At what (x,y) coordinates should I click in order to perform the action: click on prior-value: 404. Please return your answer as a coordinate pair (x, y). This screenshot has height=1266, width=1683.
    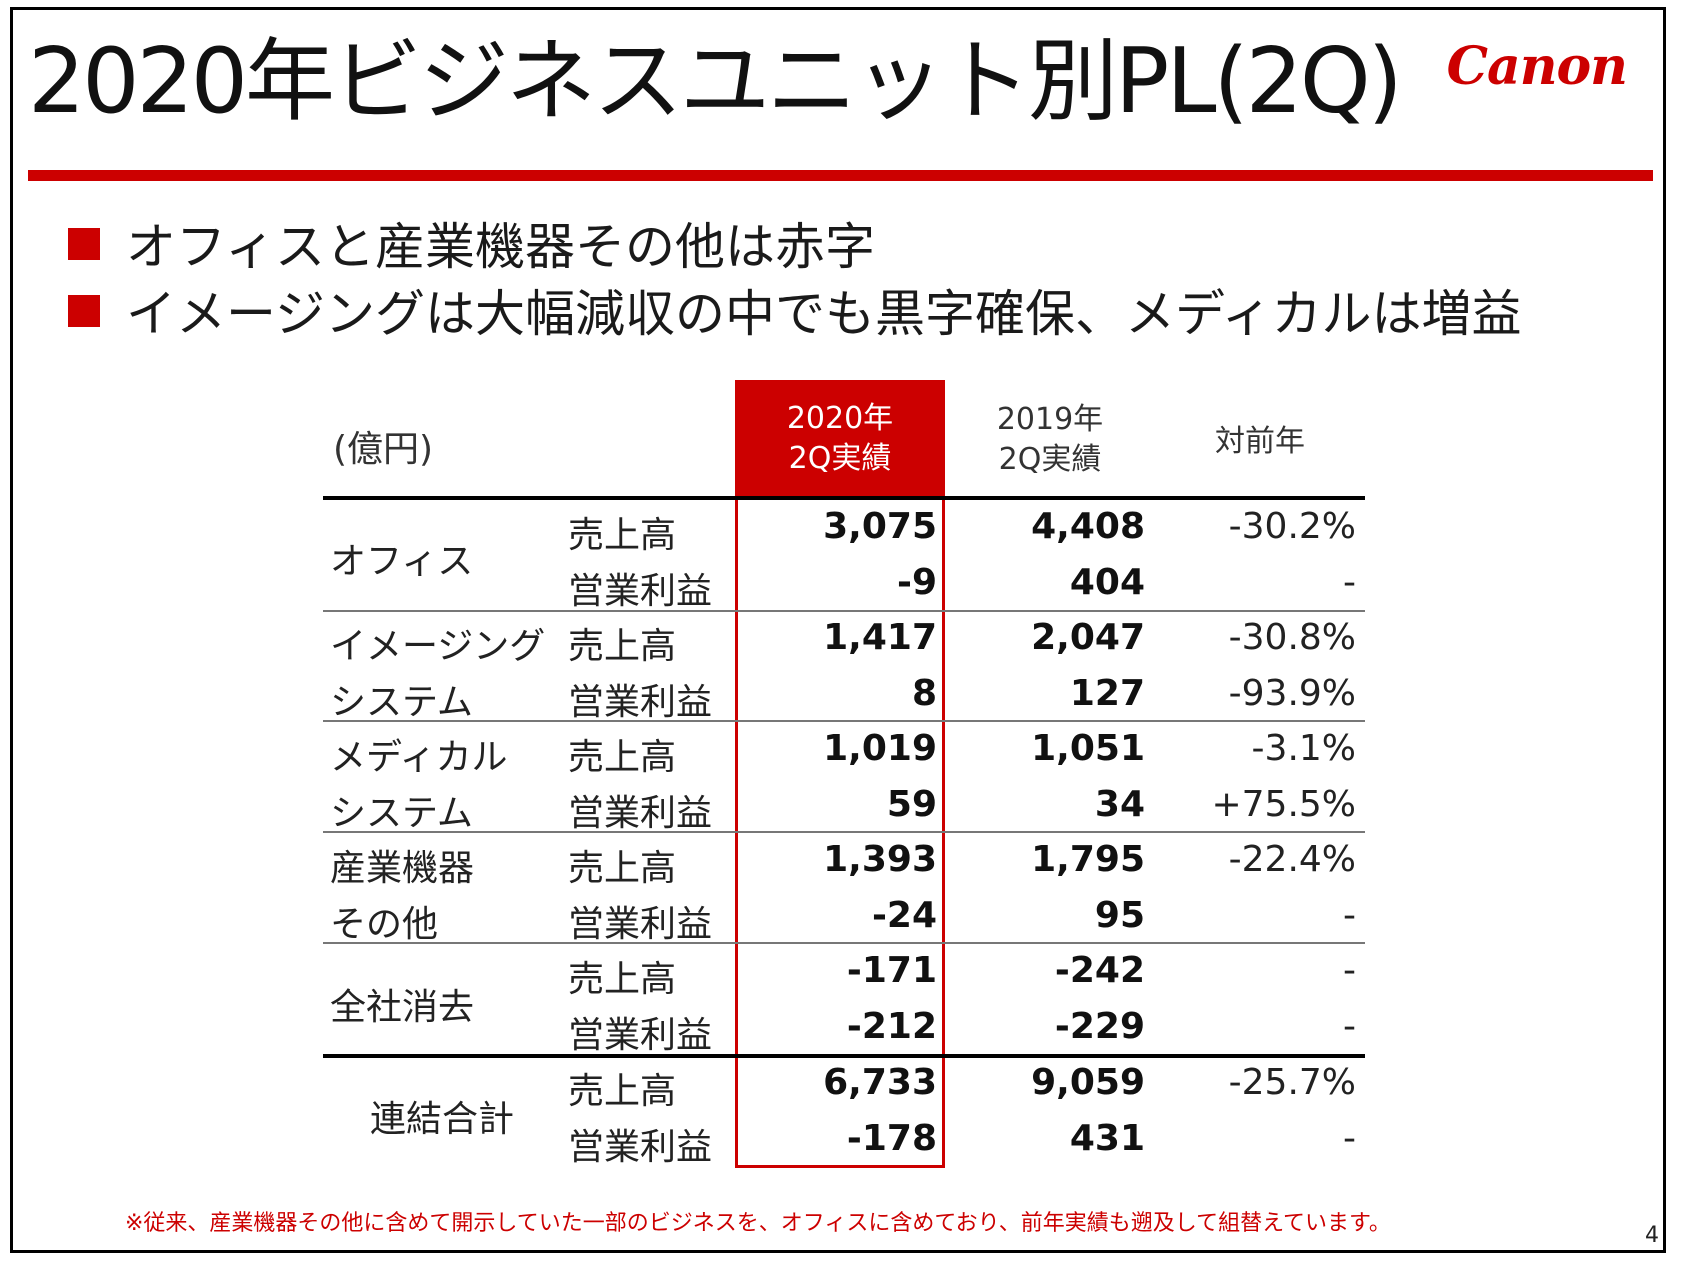
    Looking at the image, I should click on (1107, 582).